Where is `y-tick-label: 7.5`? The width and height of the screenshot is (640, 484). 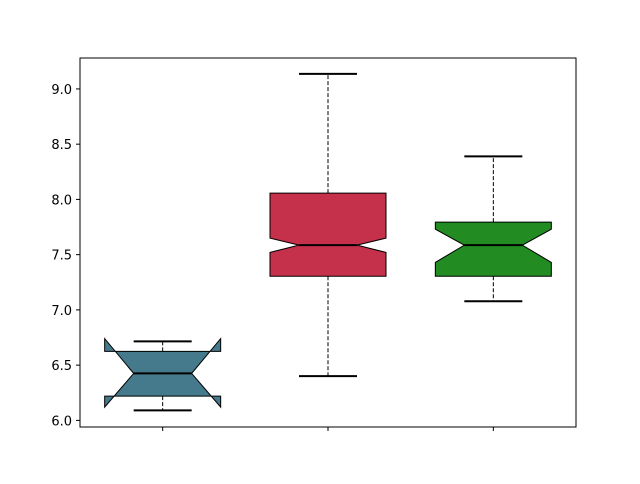 y-tick-label: 7.5 is located at coordinates (61, 256).